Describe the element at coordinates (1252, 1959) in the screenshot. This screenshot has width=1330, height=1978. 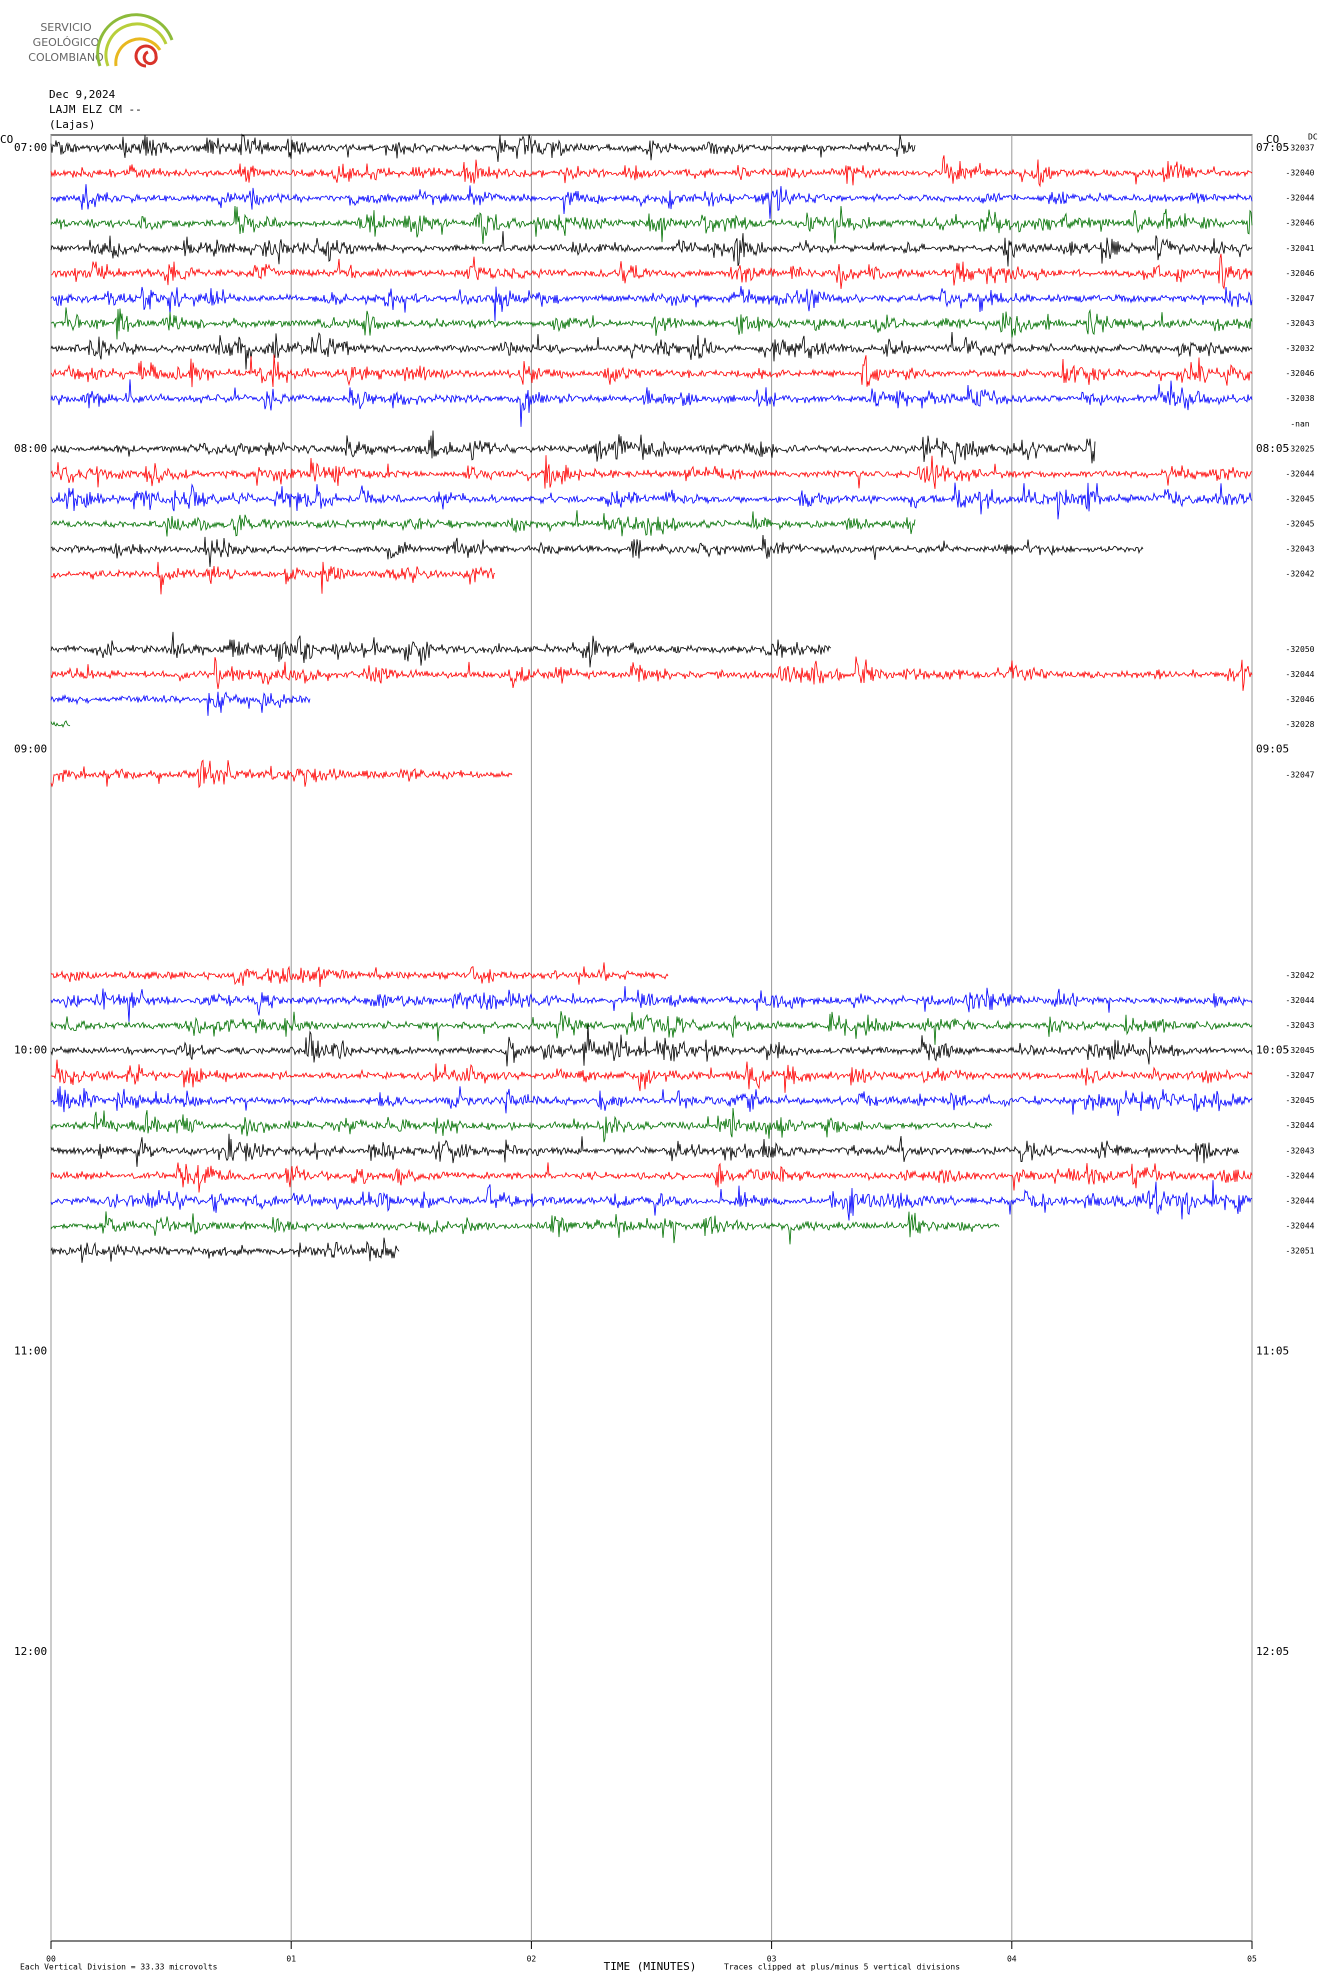
I see `x-tick-label: 05` at that location.